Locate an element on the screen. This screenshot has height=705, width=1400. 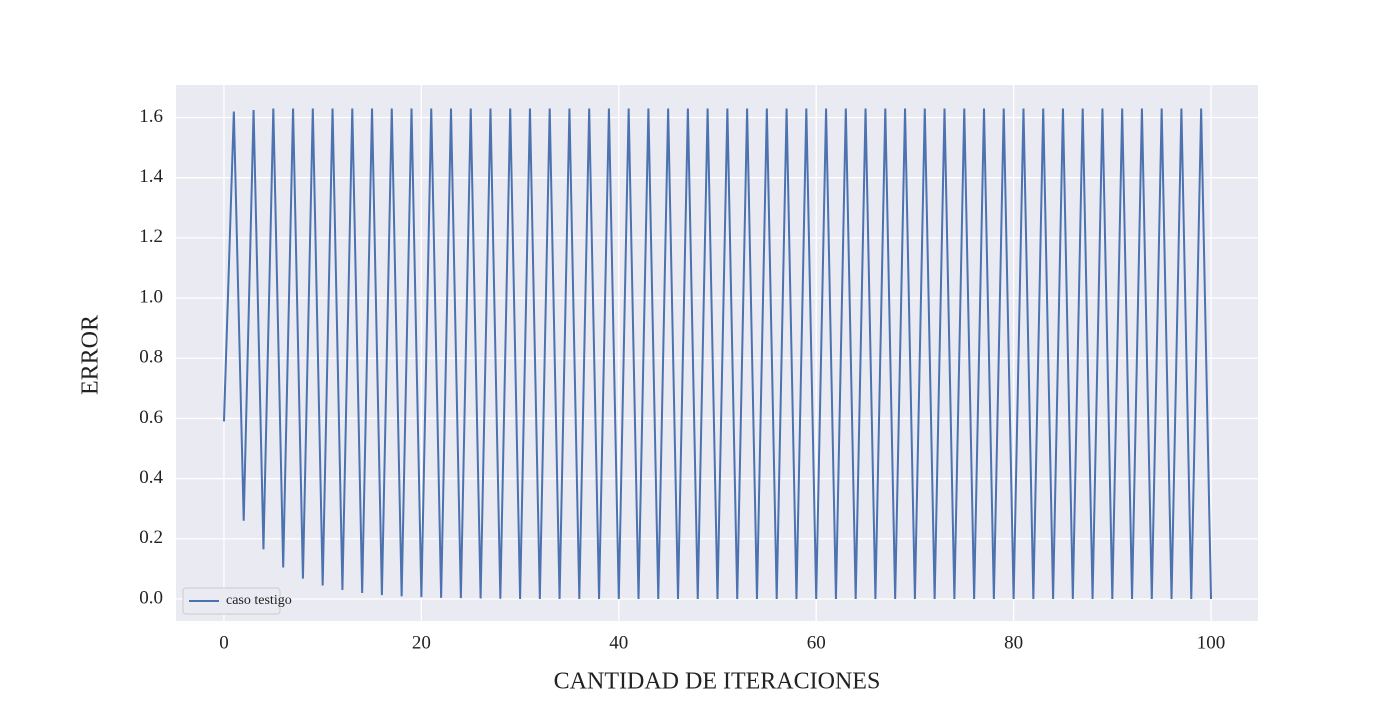
legend-label: caso testigo is located at coordinates (259, 600).